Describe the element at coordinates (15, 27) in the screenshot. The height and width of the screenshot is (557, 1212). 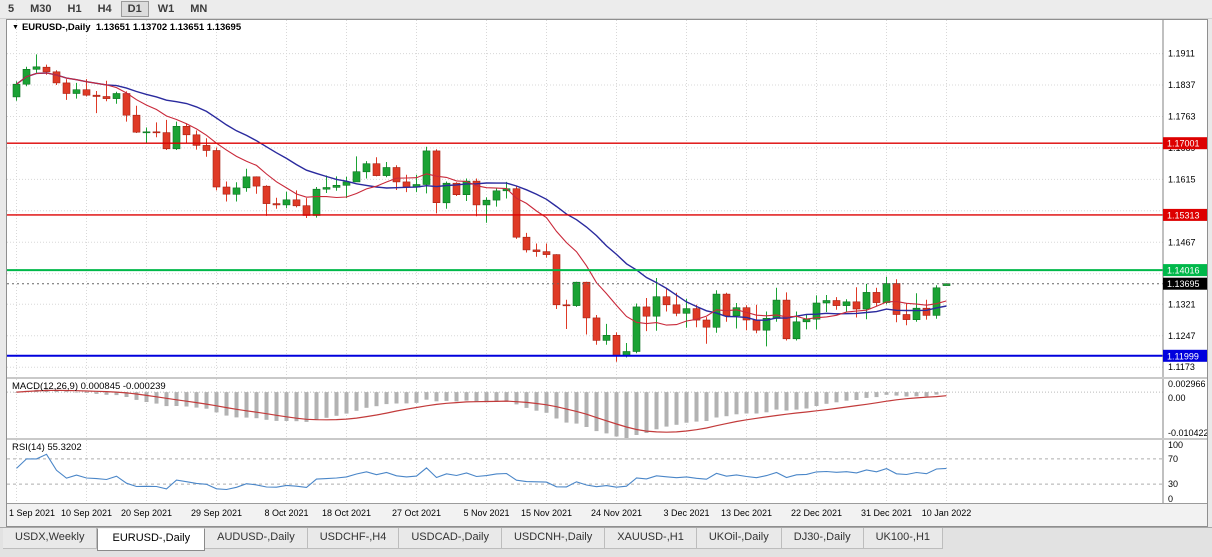
I see `collapse-triangle-icon: ▼` at that location.